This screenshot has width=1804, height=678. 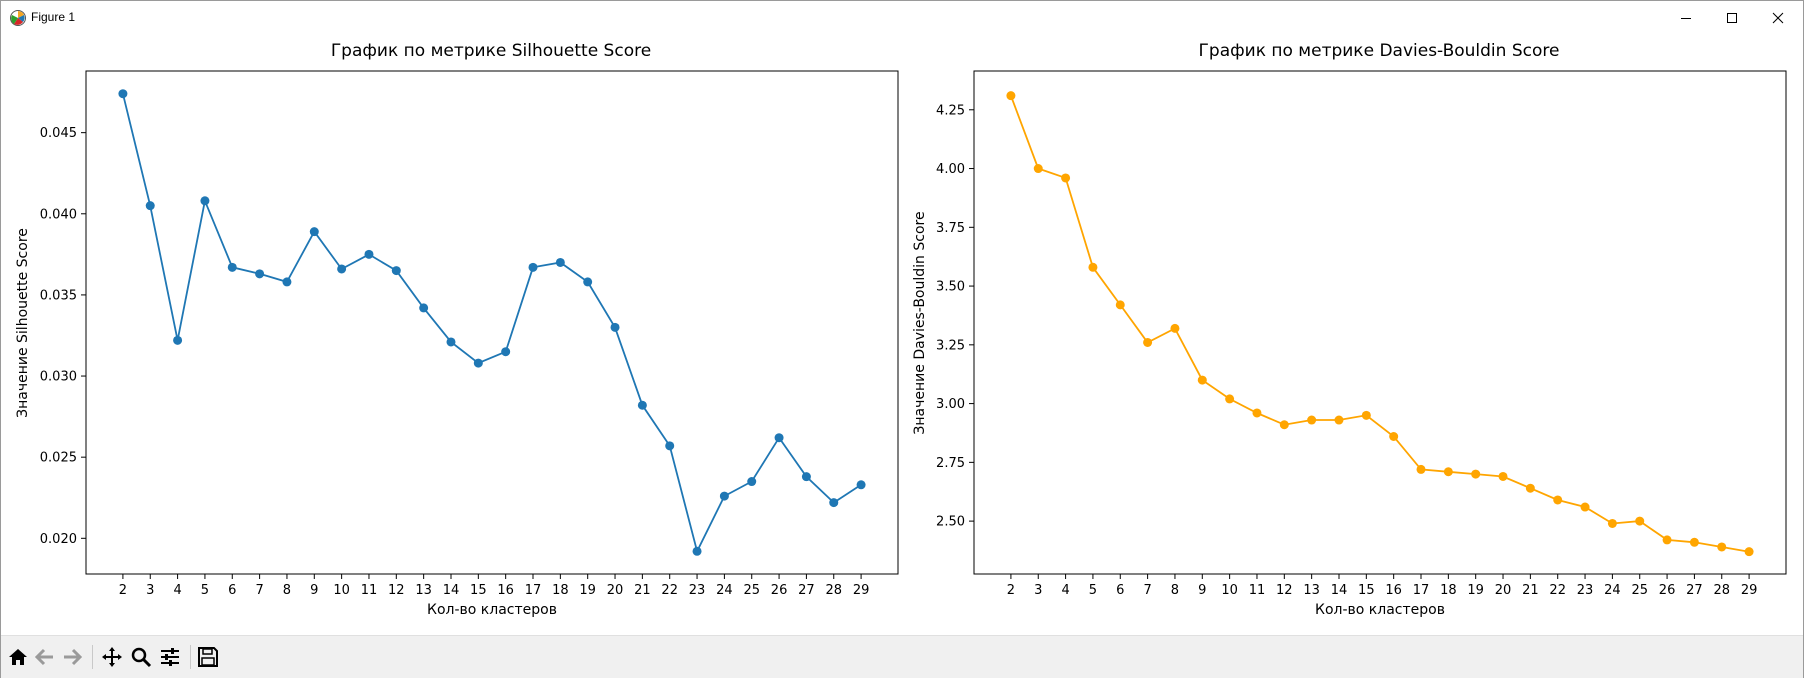 I want to click on x-tick-label: 23, so click(x=1585, y=590).